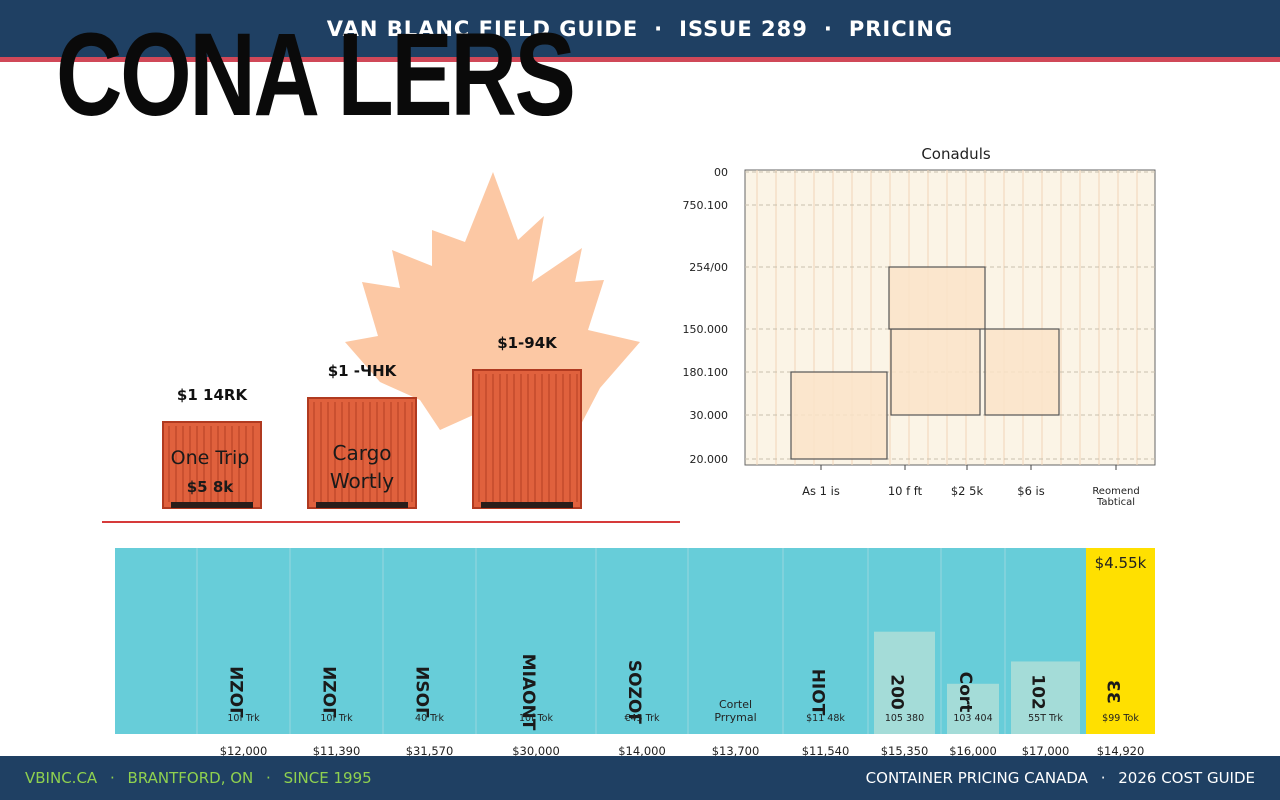 This screenshot has height=800, width=1280. Describe the element at coordinates (430, 751) in the screenshot. I see `column-price: $31,570` at that location.